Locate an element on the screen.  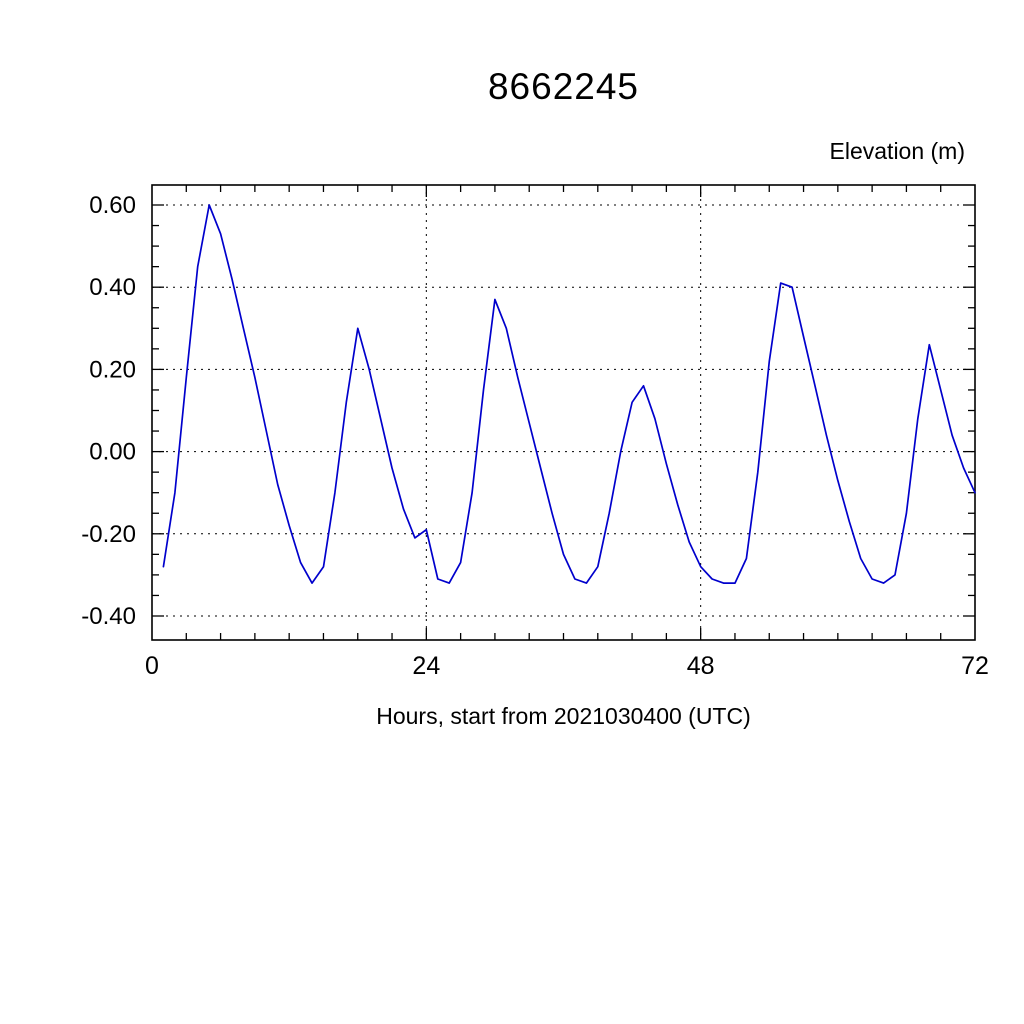
x-tick-label: 72 is located at coordinates (975, 666).